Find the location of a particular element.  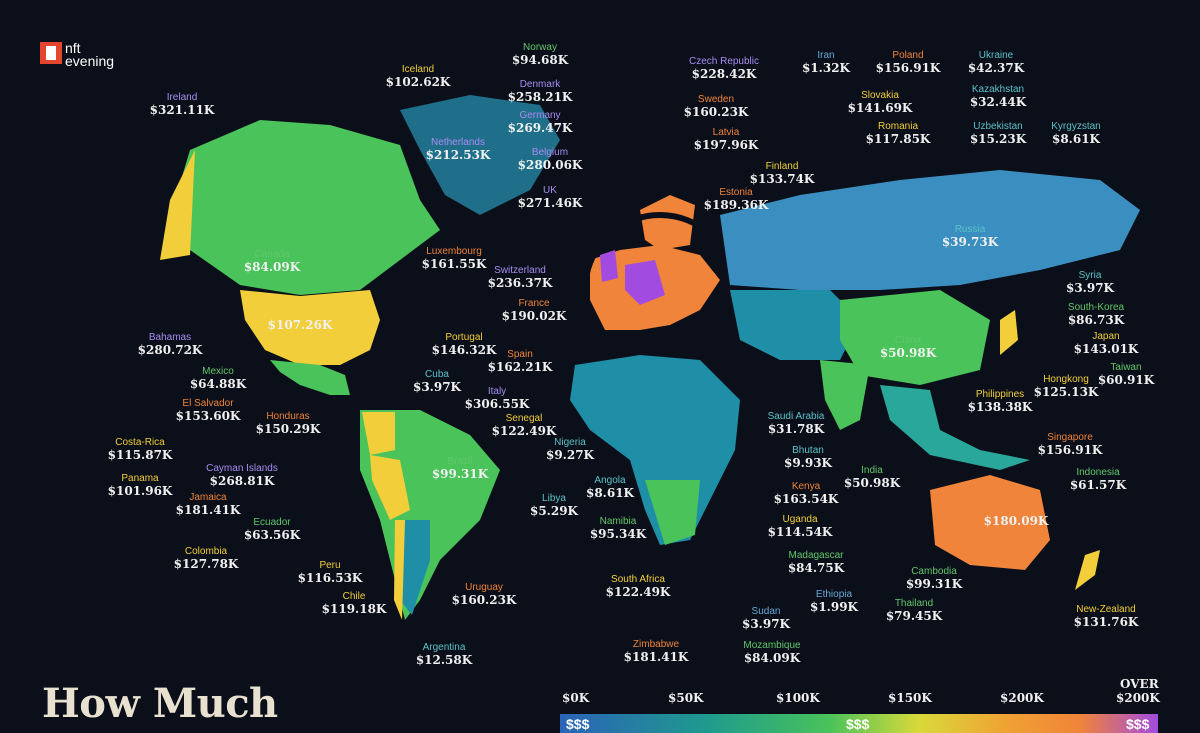

country-name: Romania is located at coordinates (898, 126).